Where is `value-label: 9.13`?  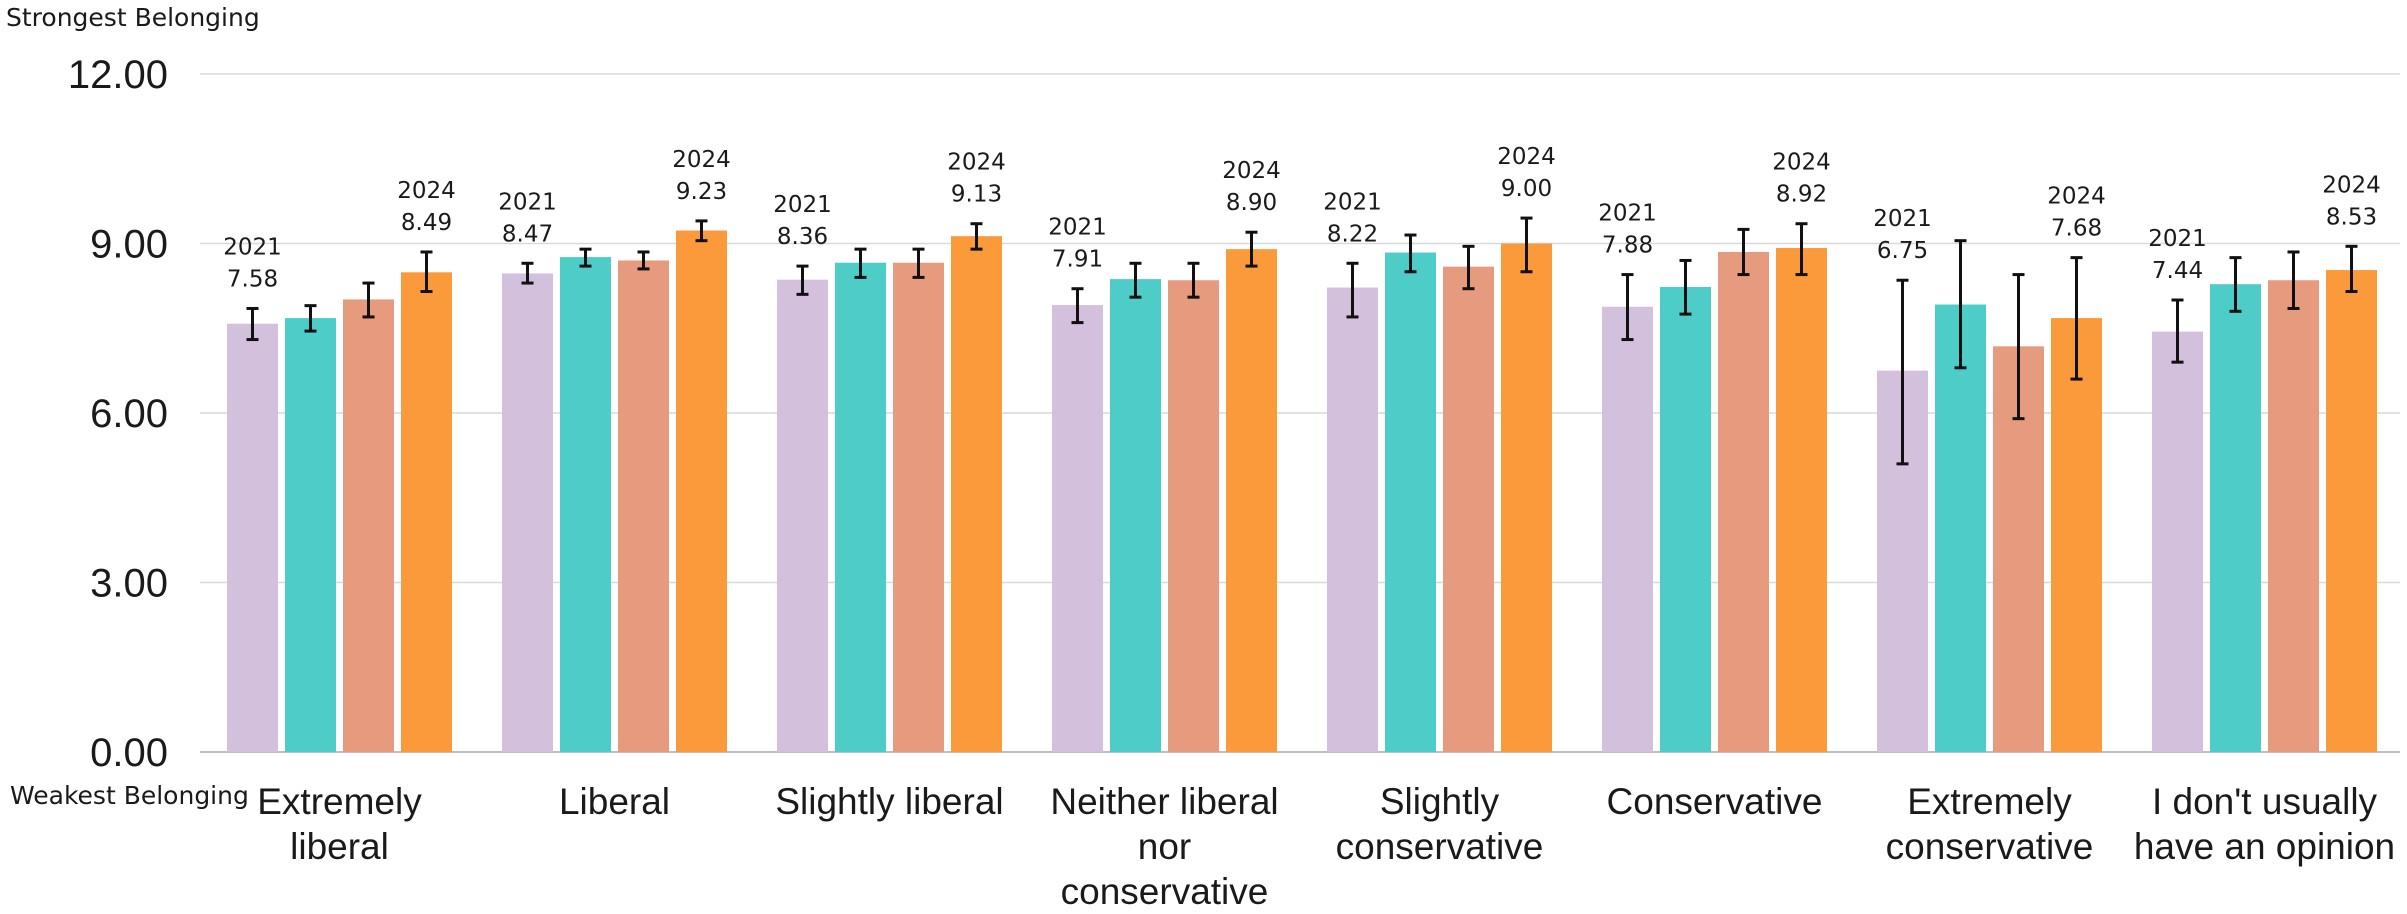
value-label: 9.13 is located at coordinates (976, 195).